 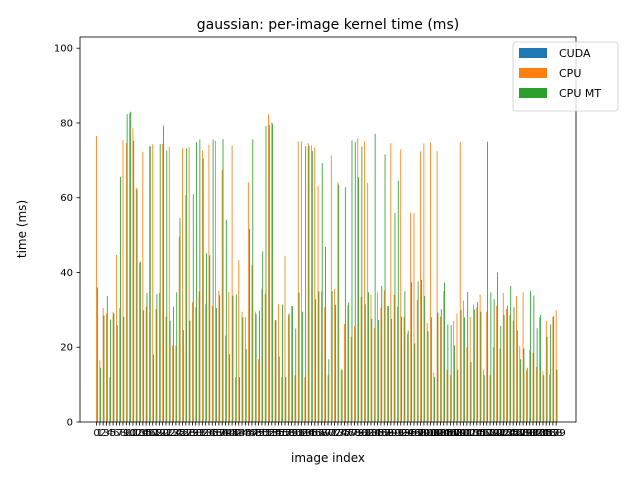 I want to click on x-tick-label: 120, so click(x=493, y=433).